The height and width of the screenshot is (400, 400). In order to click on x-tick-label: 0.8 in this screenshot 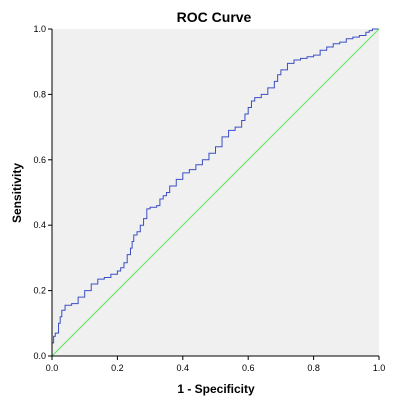, I will do `click(313, 368)`.